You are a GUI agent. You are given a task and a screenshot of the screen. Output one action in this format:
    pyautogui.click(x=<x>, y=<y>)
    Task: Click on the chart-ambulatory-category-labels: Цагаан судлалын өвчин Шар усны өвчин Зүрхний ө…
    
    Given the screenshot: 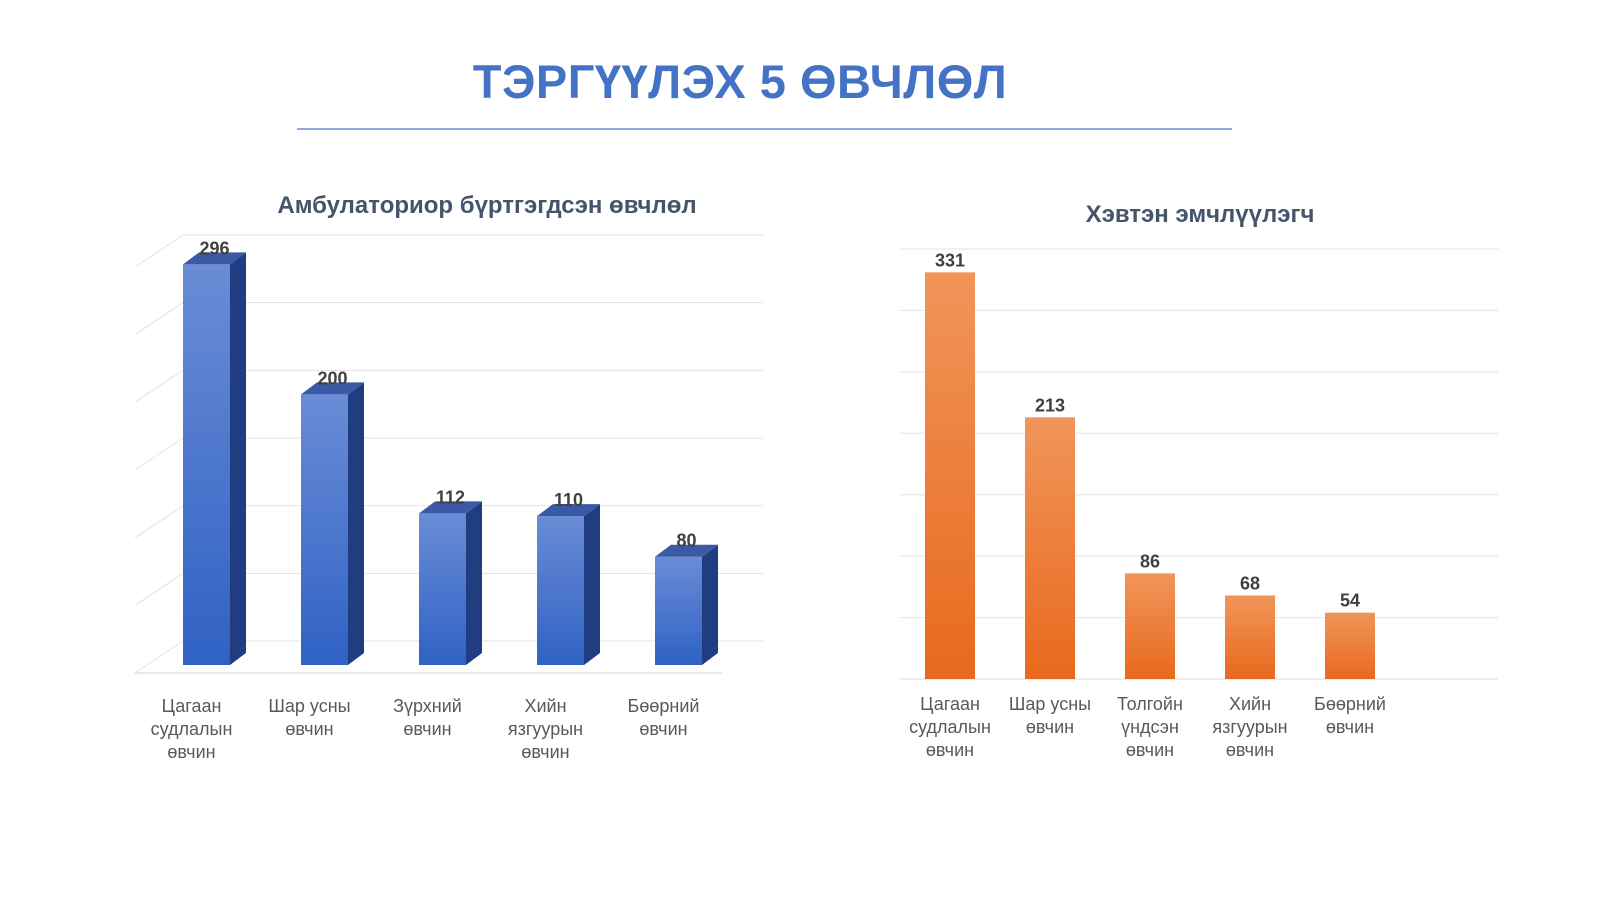 What is the action you would take?
    pyautogui.click(x=425, y=729)
    